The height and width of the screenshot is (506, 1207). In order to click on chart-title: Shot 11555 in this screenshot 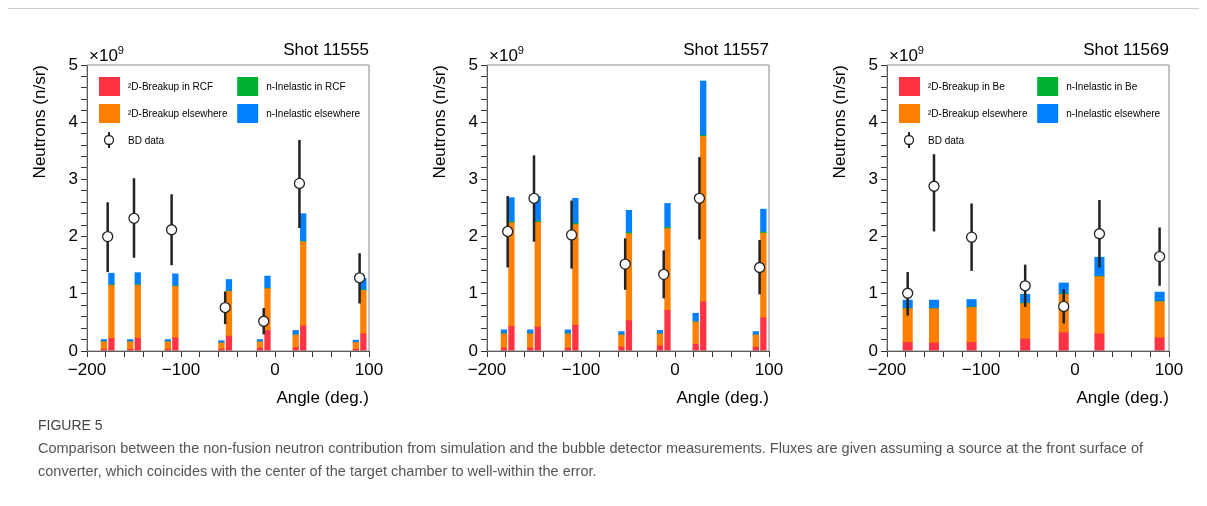, I will do `click(326, 49)`.